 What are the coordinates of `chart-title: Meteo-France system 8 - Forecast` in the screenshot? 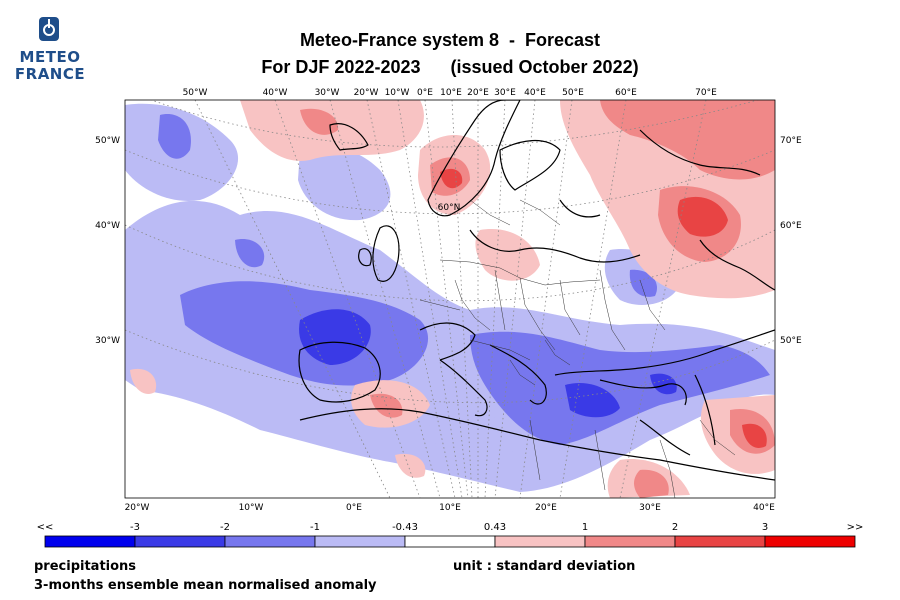 It's located at (450, 40).